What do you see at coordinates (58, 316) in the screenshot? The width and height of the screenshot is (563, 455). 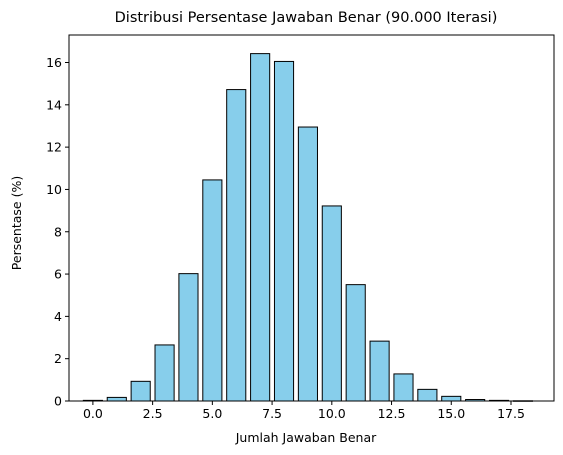 I see `y-tick-label: 4` at bounding box center [58, 316].